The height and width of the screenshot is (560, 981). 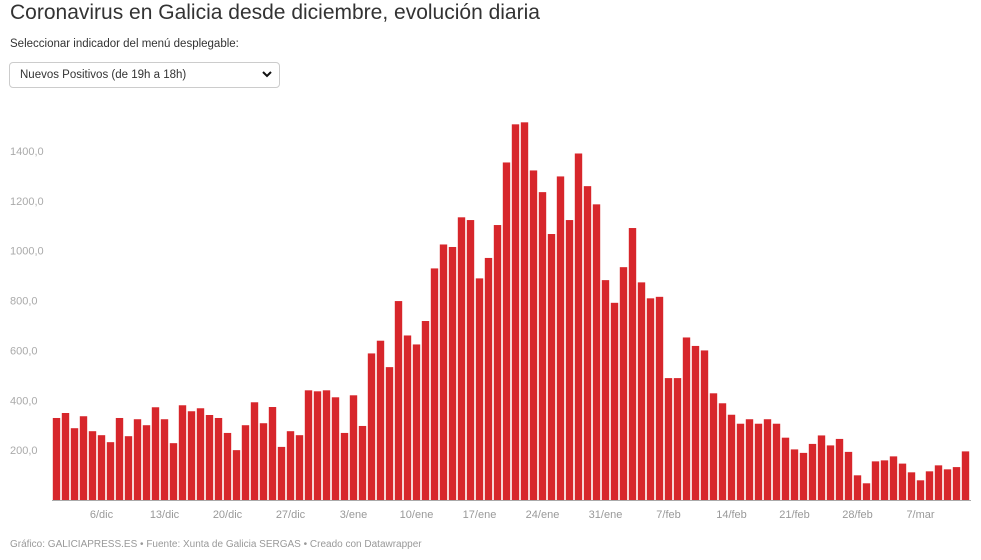 I want to click on x-tick-label: 24/ene, so click(x=543, y=515).